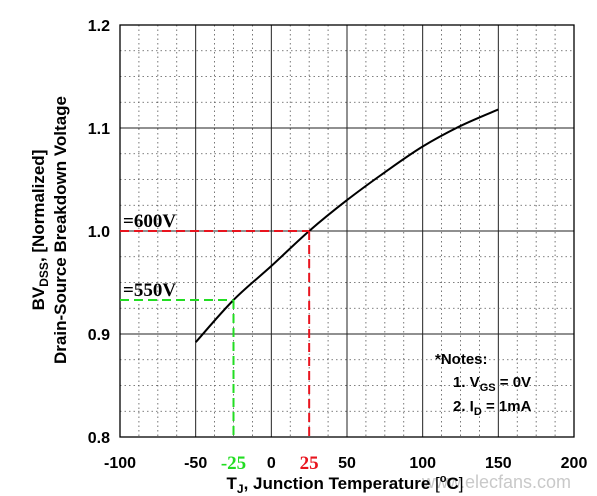  I want to click on note-vgs: 1. VGS = 0V, so click(492, 384).